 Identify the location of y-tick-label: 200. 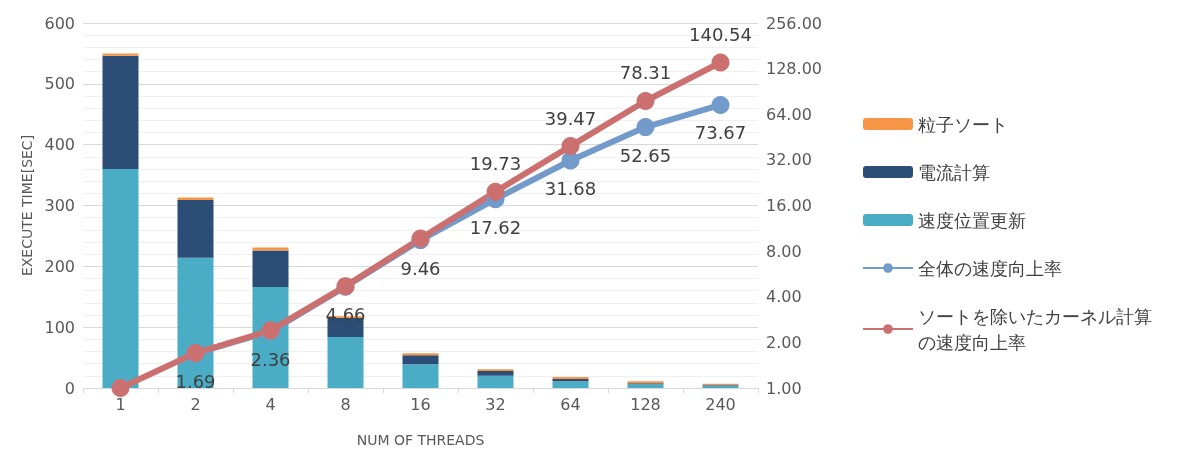
(59, 266).